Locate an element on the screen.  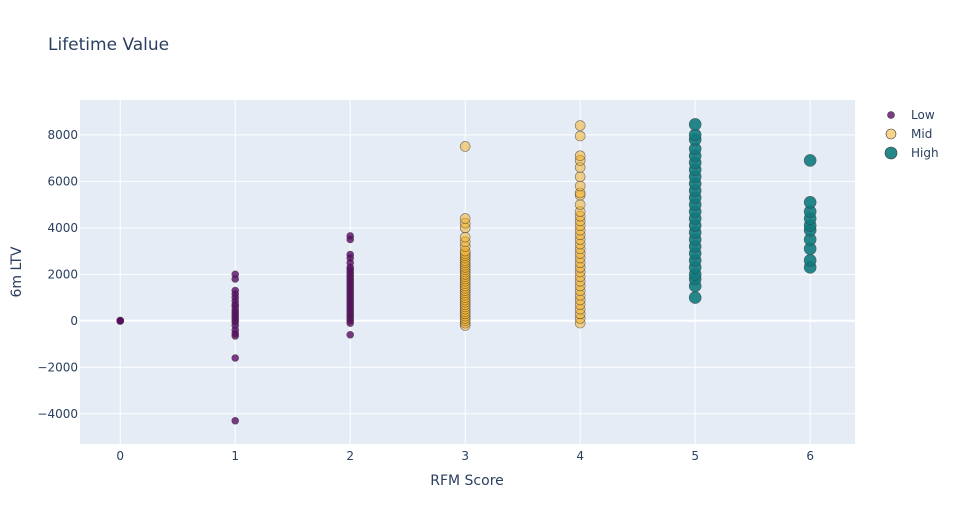
x-axis-title: RFM Score is located at coordinates (467, 481).